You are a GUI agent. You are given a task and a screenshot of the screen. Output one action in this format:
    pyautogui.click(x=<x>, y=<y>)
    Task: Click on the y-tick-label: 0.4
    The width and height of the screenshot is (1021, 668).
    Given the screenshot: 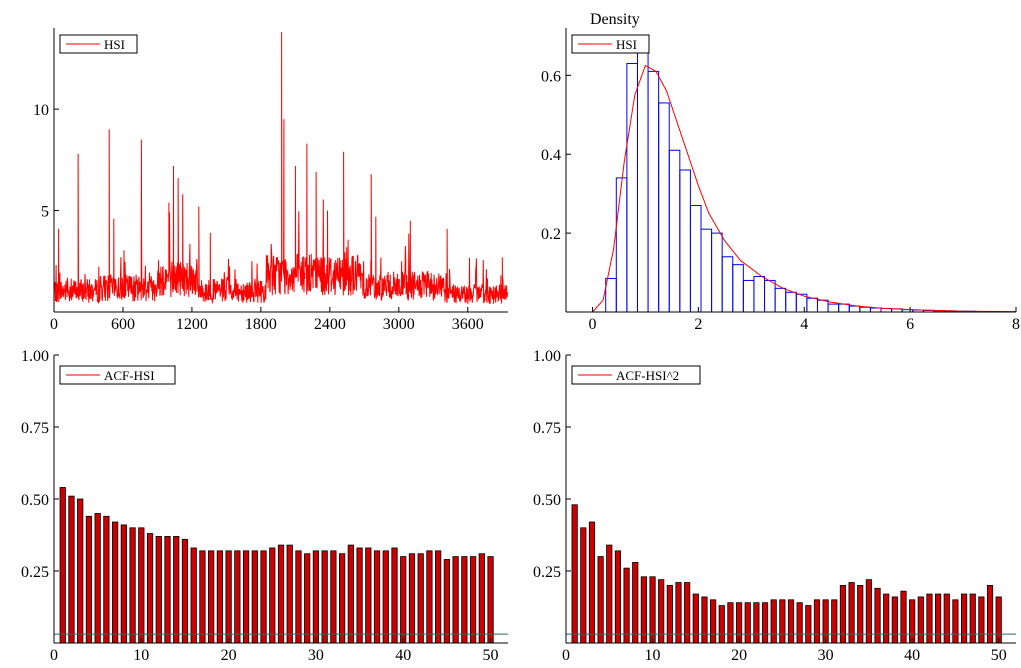 What is the action you would take?
    pyautogui.click(x=551, y=155)
    